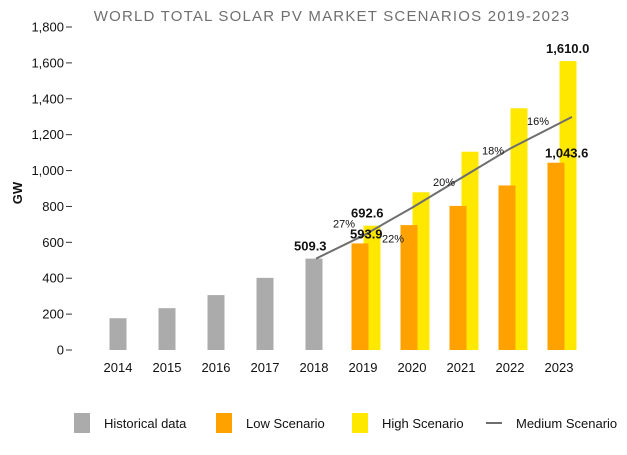 The image size is (627, 455). Describe the element at coordinates (559, 367) in the screenshot. I see `x-tick-label-2023: 2023` at that location.